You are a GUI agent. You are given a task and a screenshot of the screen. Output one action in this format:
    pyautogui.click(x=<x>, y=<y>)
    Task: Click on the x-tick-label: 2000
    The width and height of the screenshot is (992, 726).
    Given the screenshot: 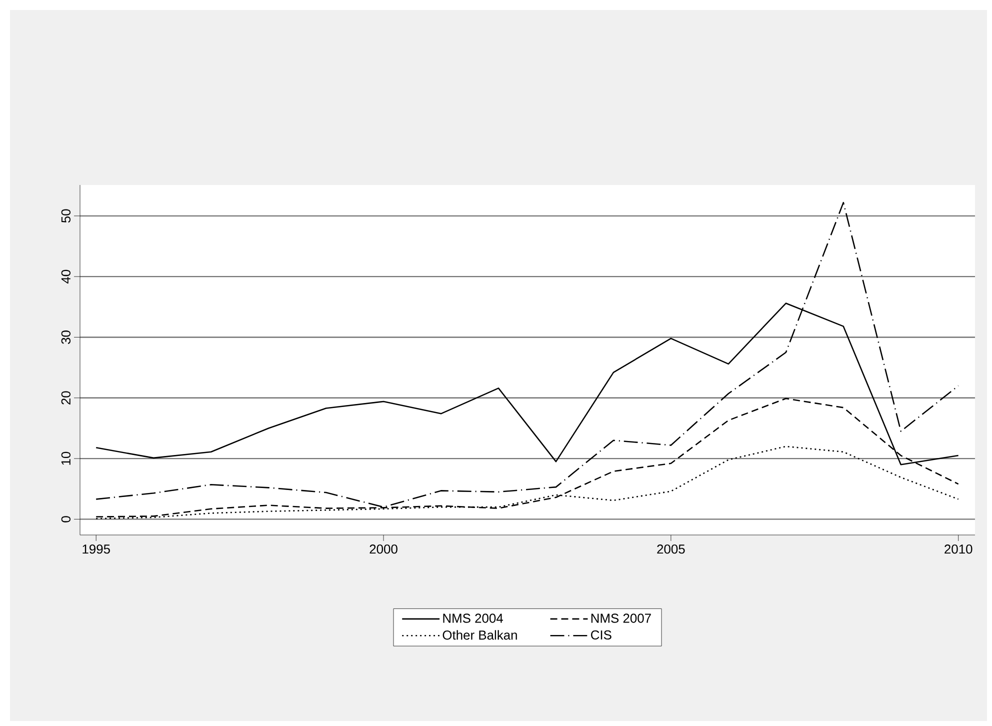 What is the action you would take?
    pyautogui.click(x=384, y=549)
    